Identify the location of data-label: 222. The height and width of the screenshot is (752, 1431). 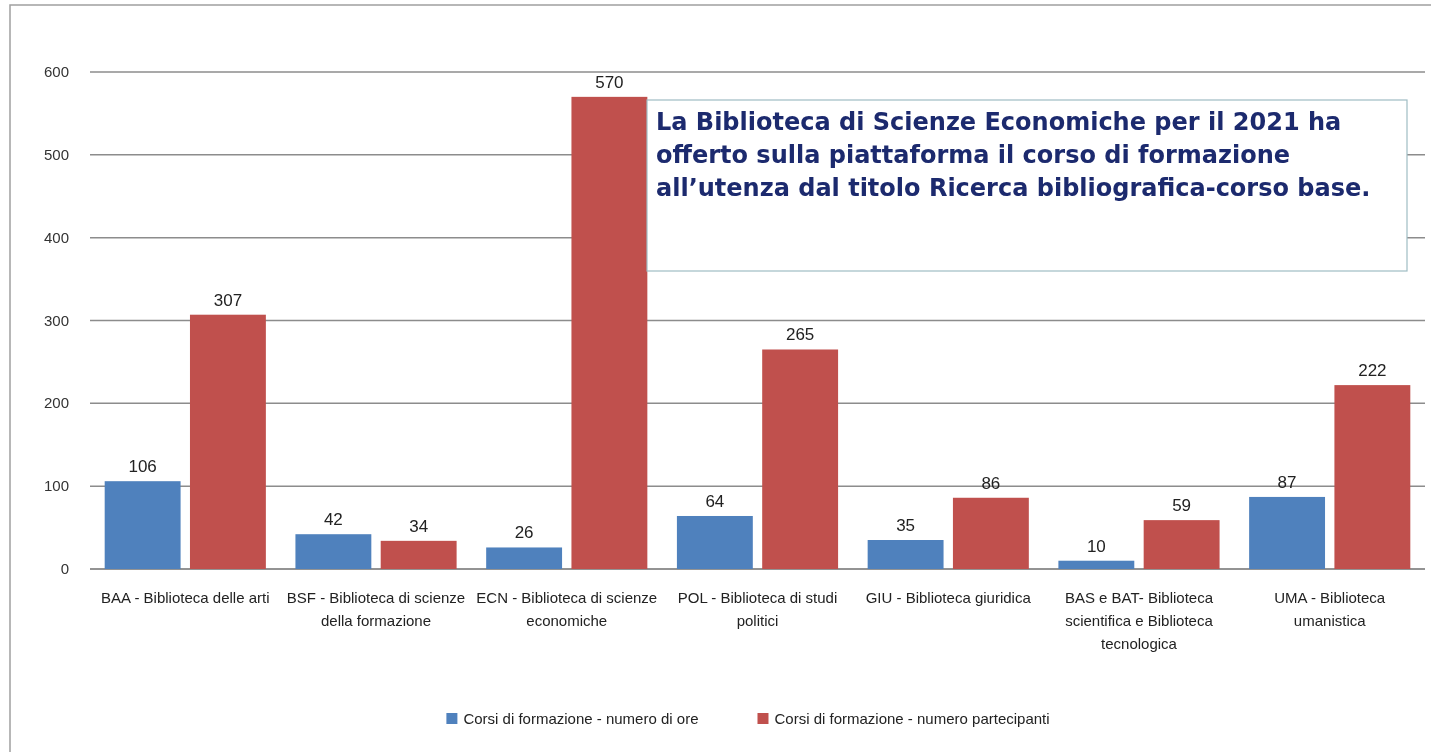
(1372, 371).